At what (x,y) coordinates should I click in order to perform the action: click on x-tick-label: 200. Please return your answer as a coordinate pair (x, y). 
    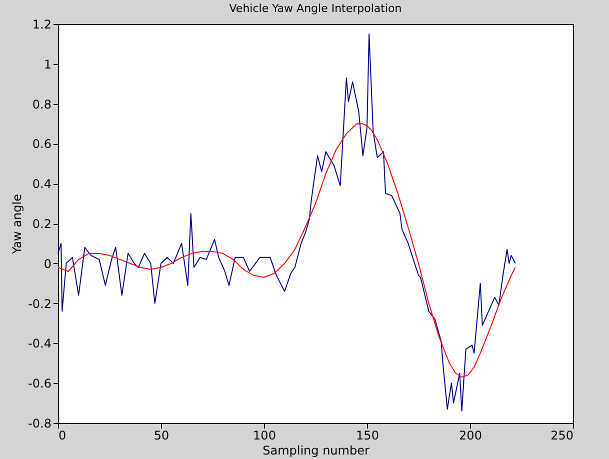
    Looking at the image, I should click on (470, 435).